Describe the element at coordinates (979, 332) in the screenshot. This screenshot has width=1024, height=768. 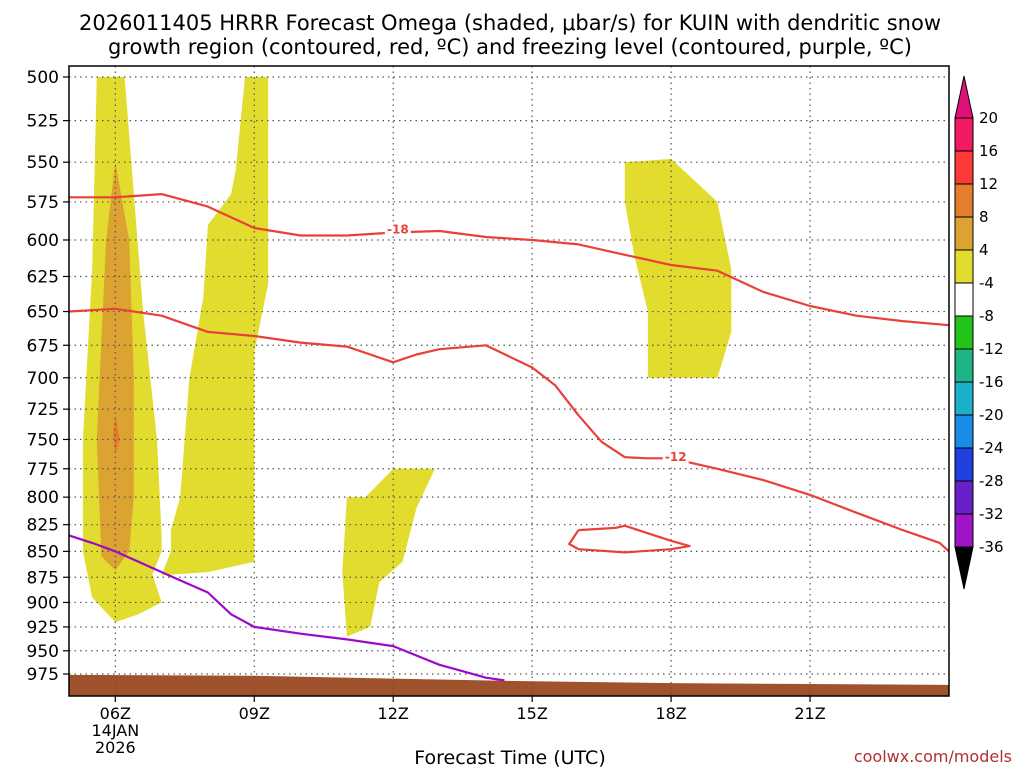
I see `colorbar: 20 16 12 8 4 -4 -8 -12 -16 -20 -24 -28 -32 -36` at that location.